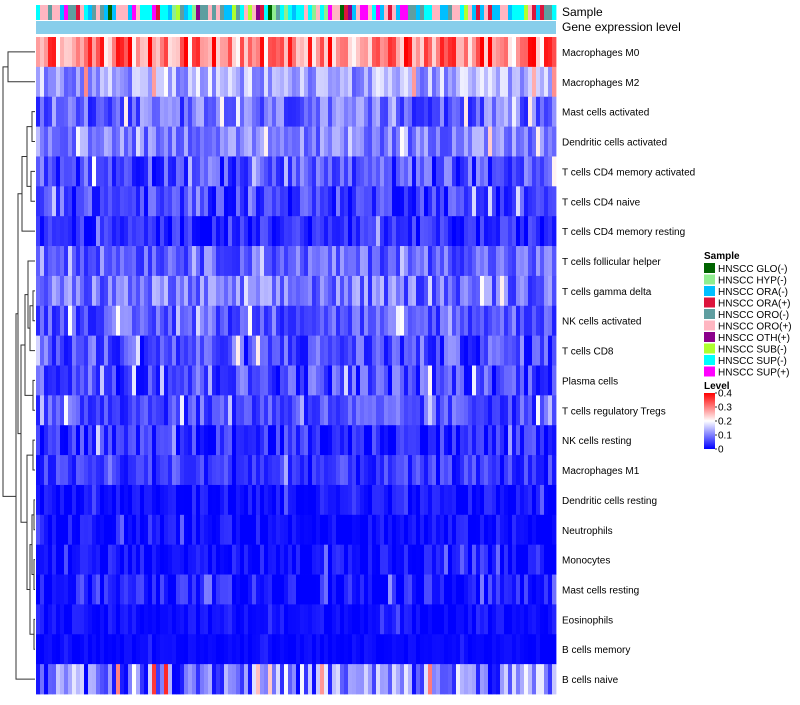  I want to click on sample-legend-swatch, so click(709, 360).